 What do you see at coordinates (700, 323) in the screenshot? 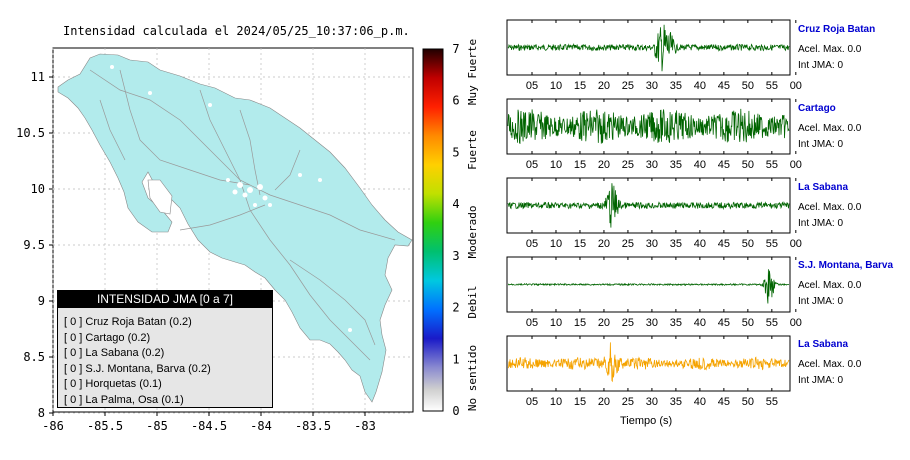
I see `time-tick-label: 40` at bounding box center [700, 323].